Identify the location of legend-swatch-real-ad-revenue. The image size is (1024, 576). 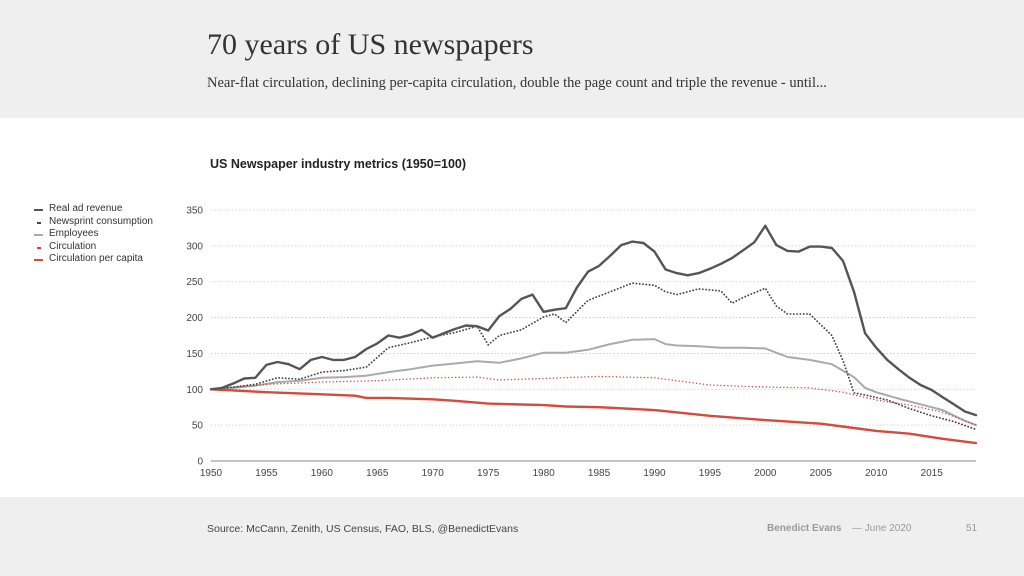
(38, 210).